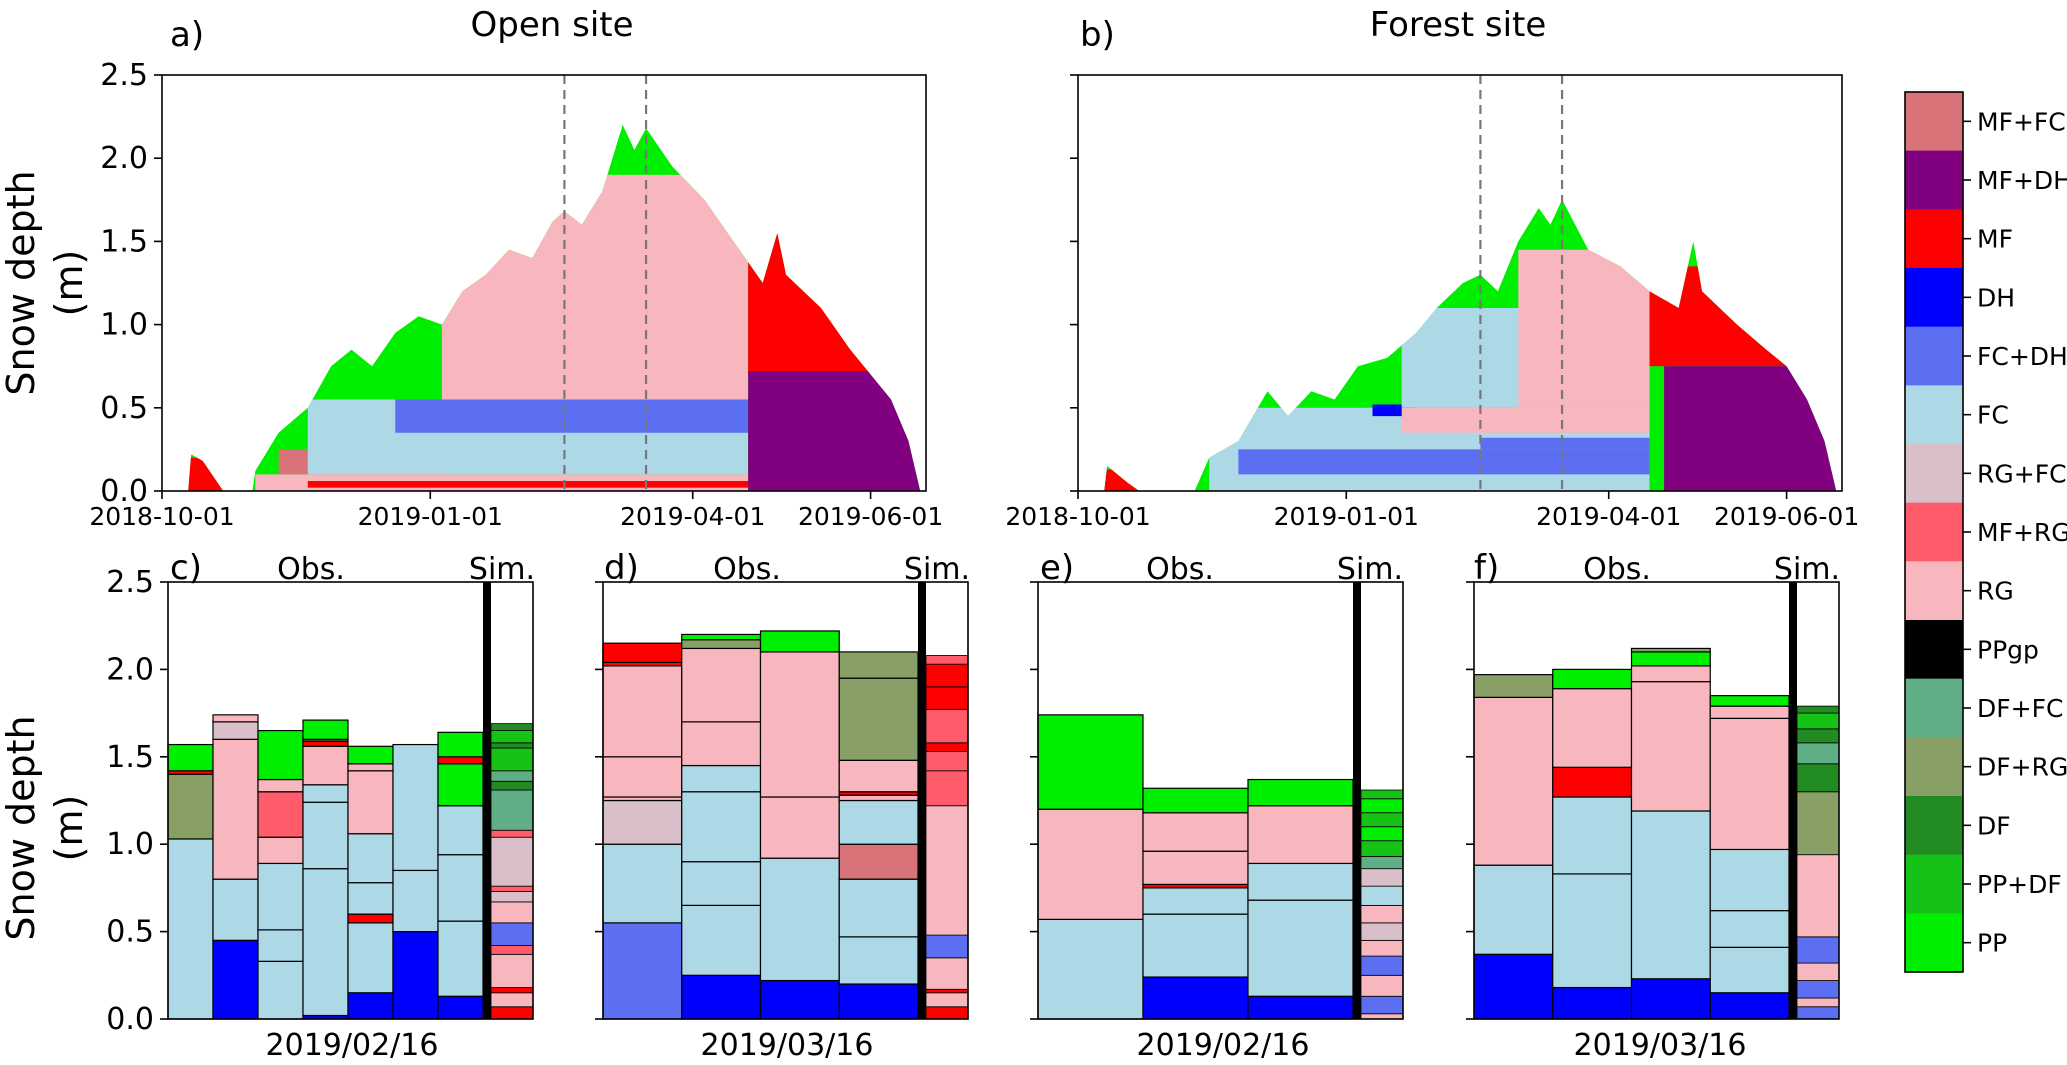 This screenshot has width=2067, height=1065. I want to click on panel-f-date: 2019/03/16, so click(1660, 1045).